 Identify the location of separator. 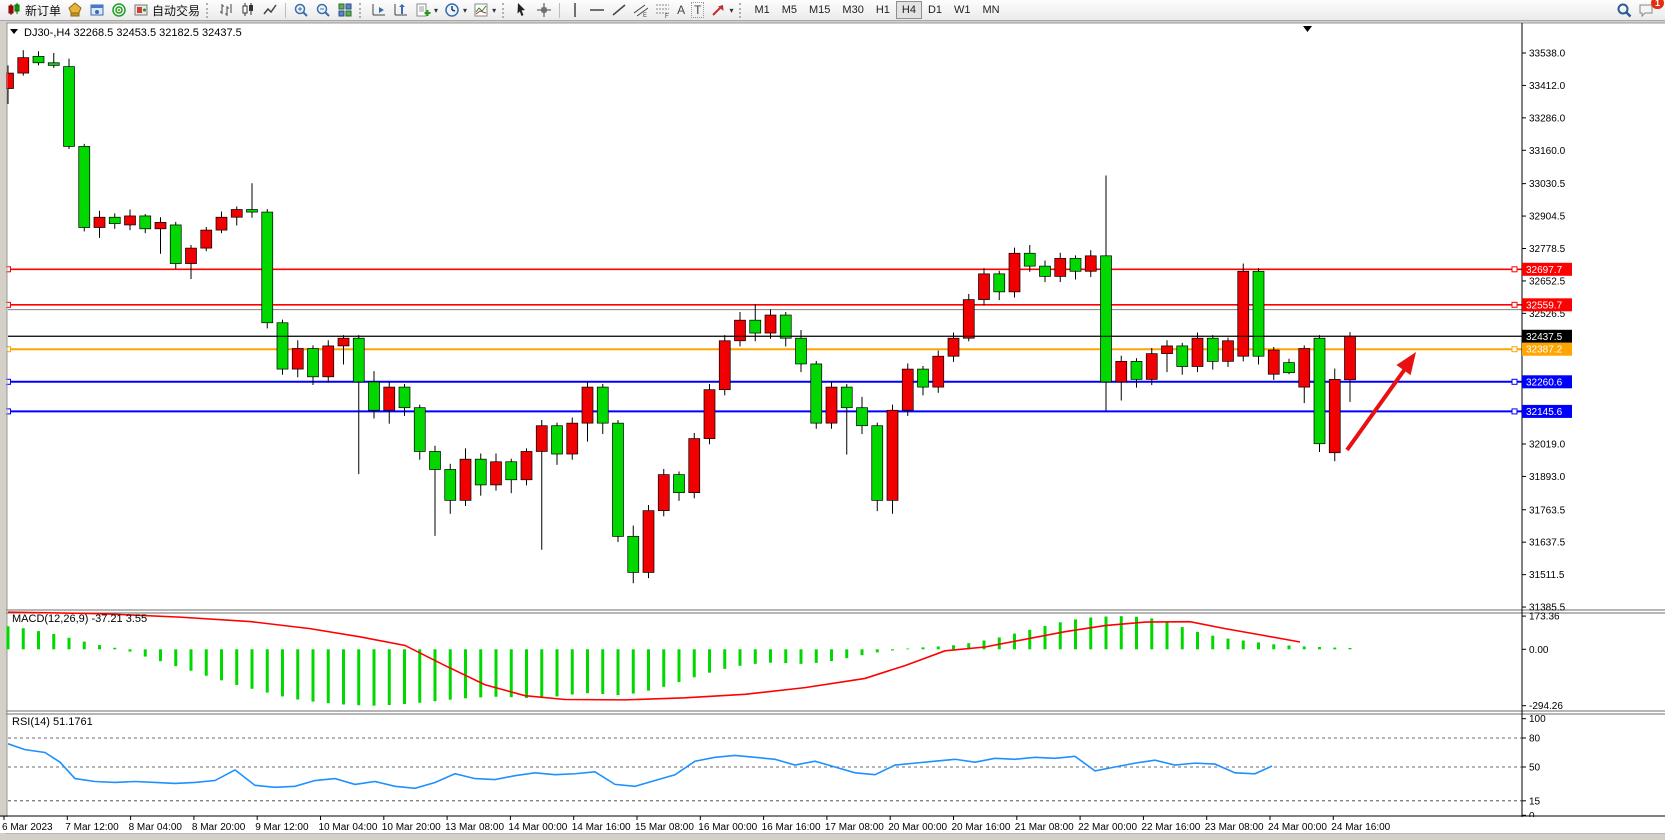
(560, 10).